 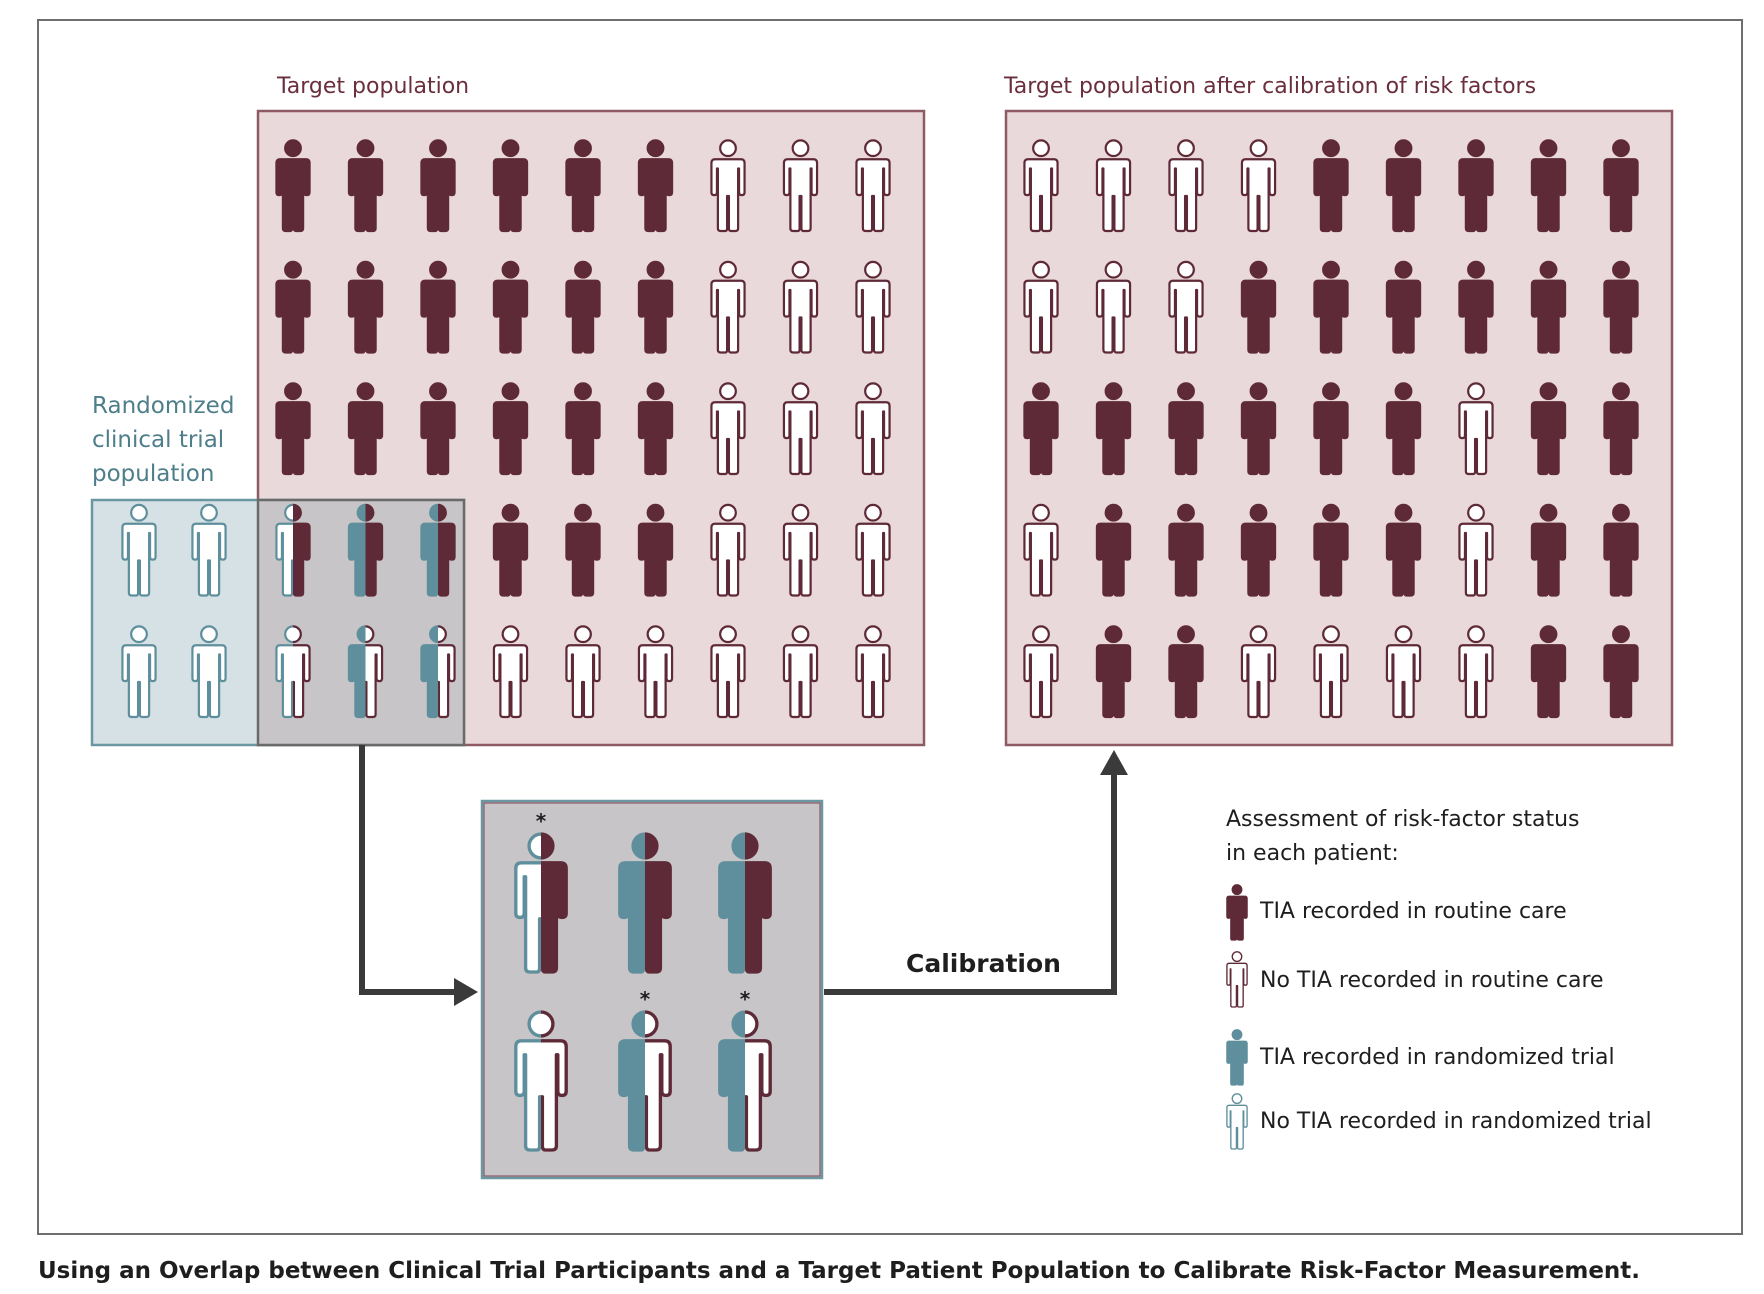 I want to click on calibration-label: Calibration, so click(x=983, y=963).